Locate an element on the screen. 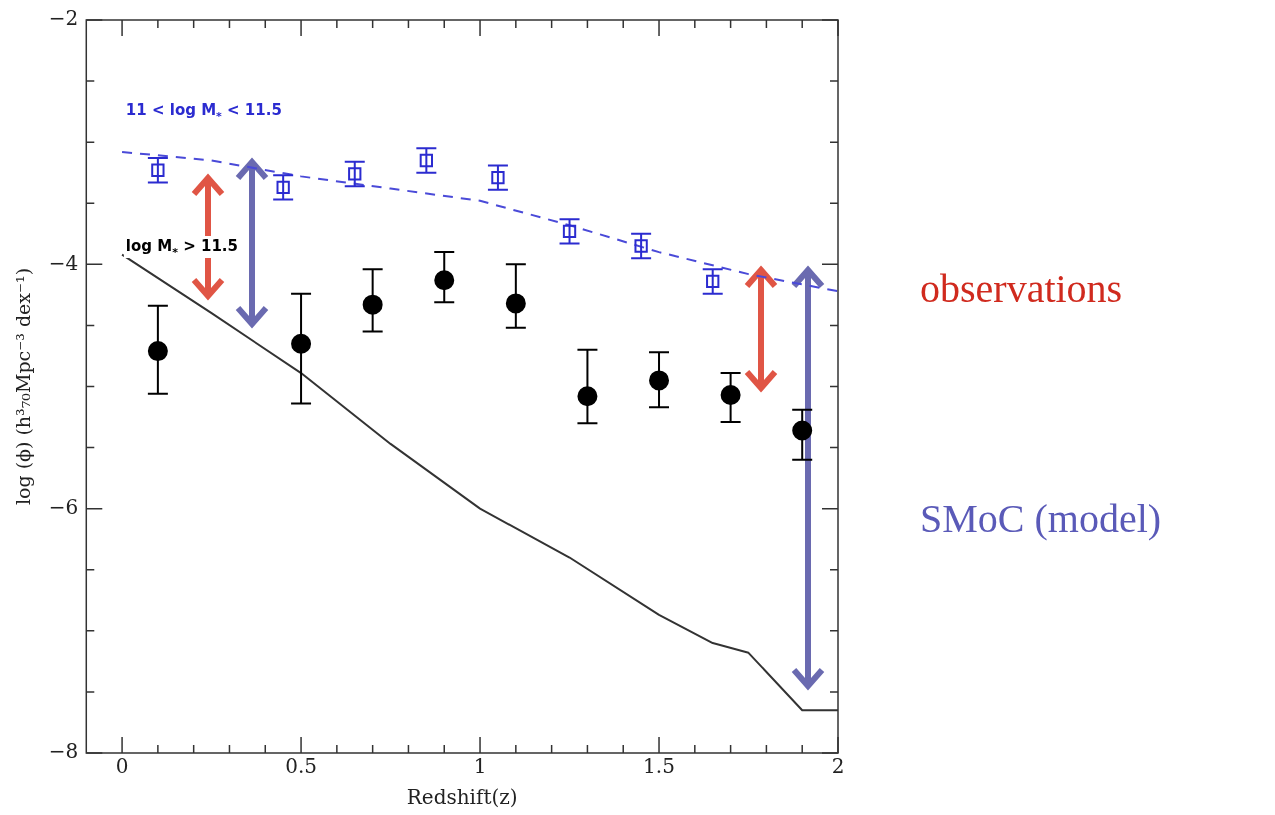 The width and height of the screenshot is (1275, 815). x-tick-label: 1 is located at coordinates (480, 766).